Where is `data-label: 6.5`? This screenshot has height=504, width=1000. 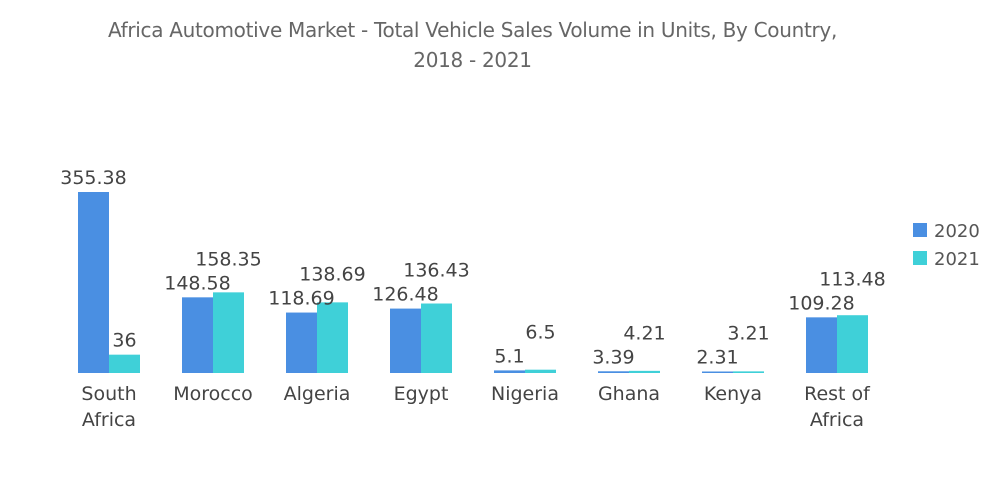
data-label: 6.5 is located at coordinates (540, 332).